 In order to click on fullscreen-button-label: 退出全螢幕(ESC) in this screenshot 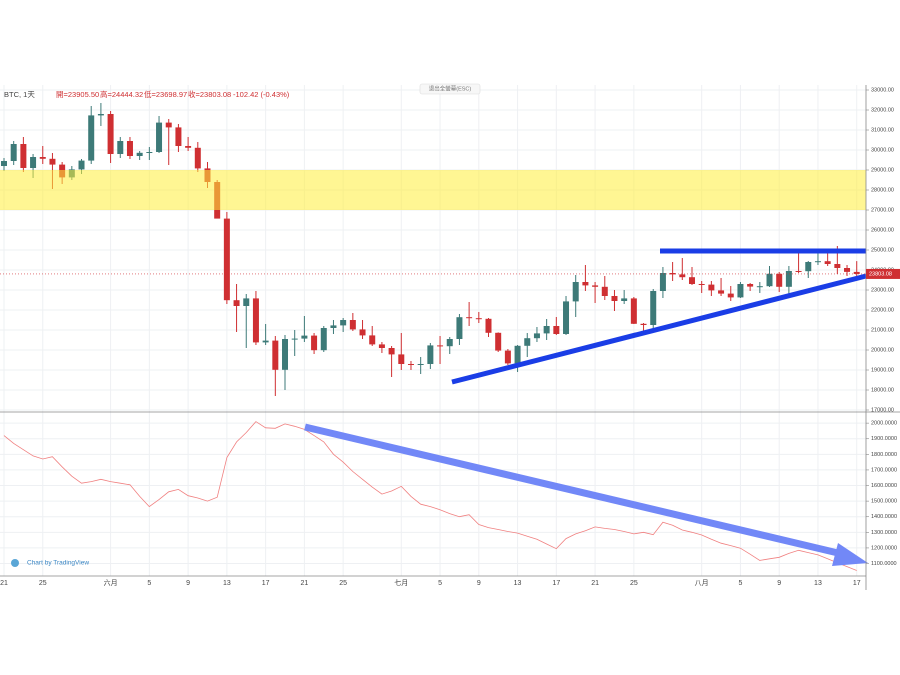, I will do `click(450, 88)`.